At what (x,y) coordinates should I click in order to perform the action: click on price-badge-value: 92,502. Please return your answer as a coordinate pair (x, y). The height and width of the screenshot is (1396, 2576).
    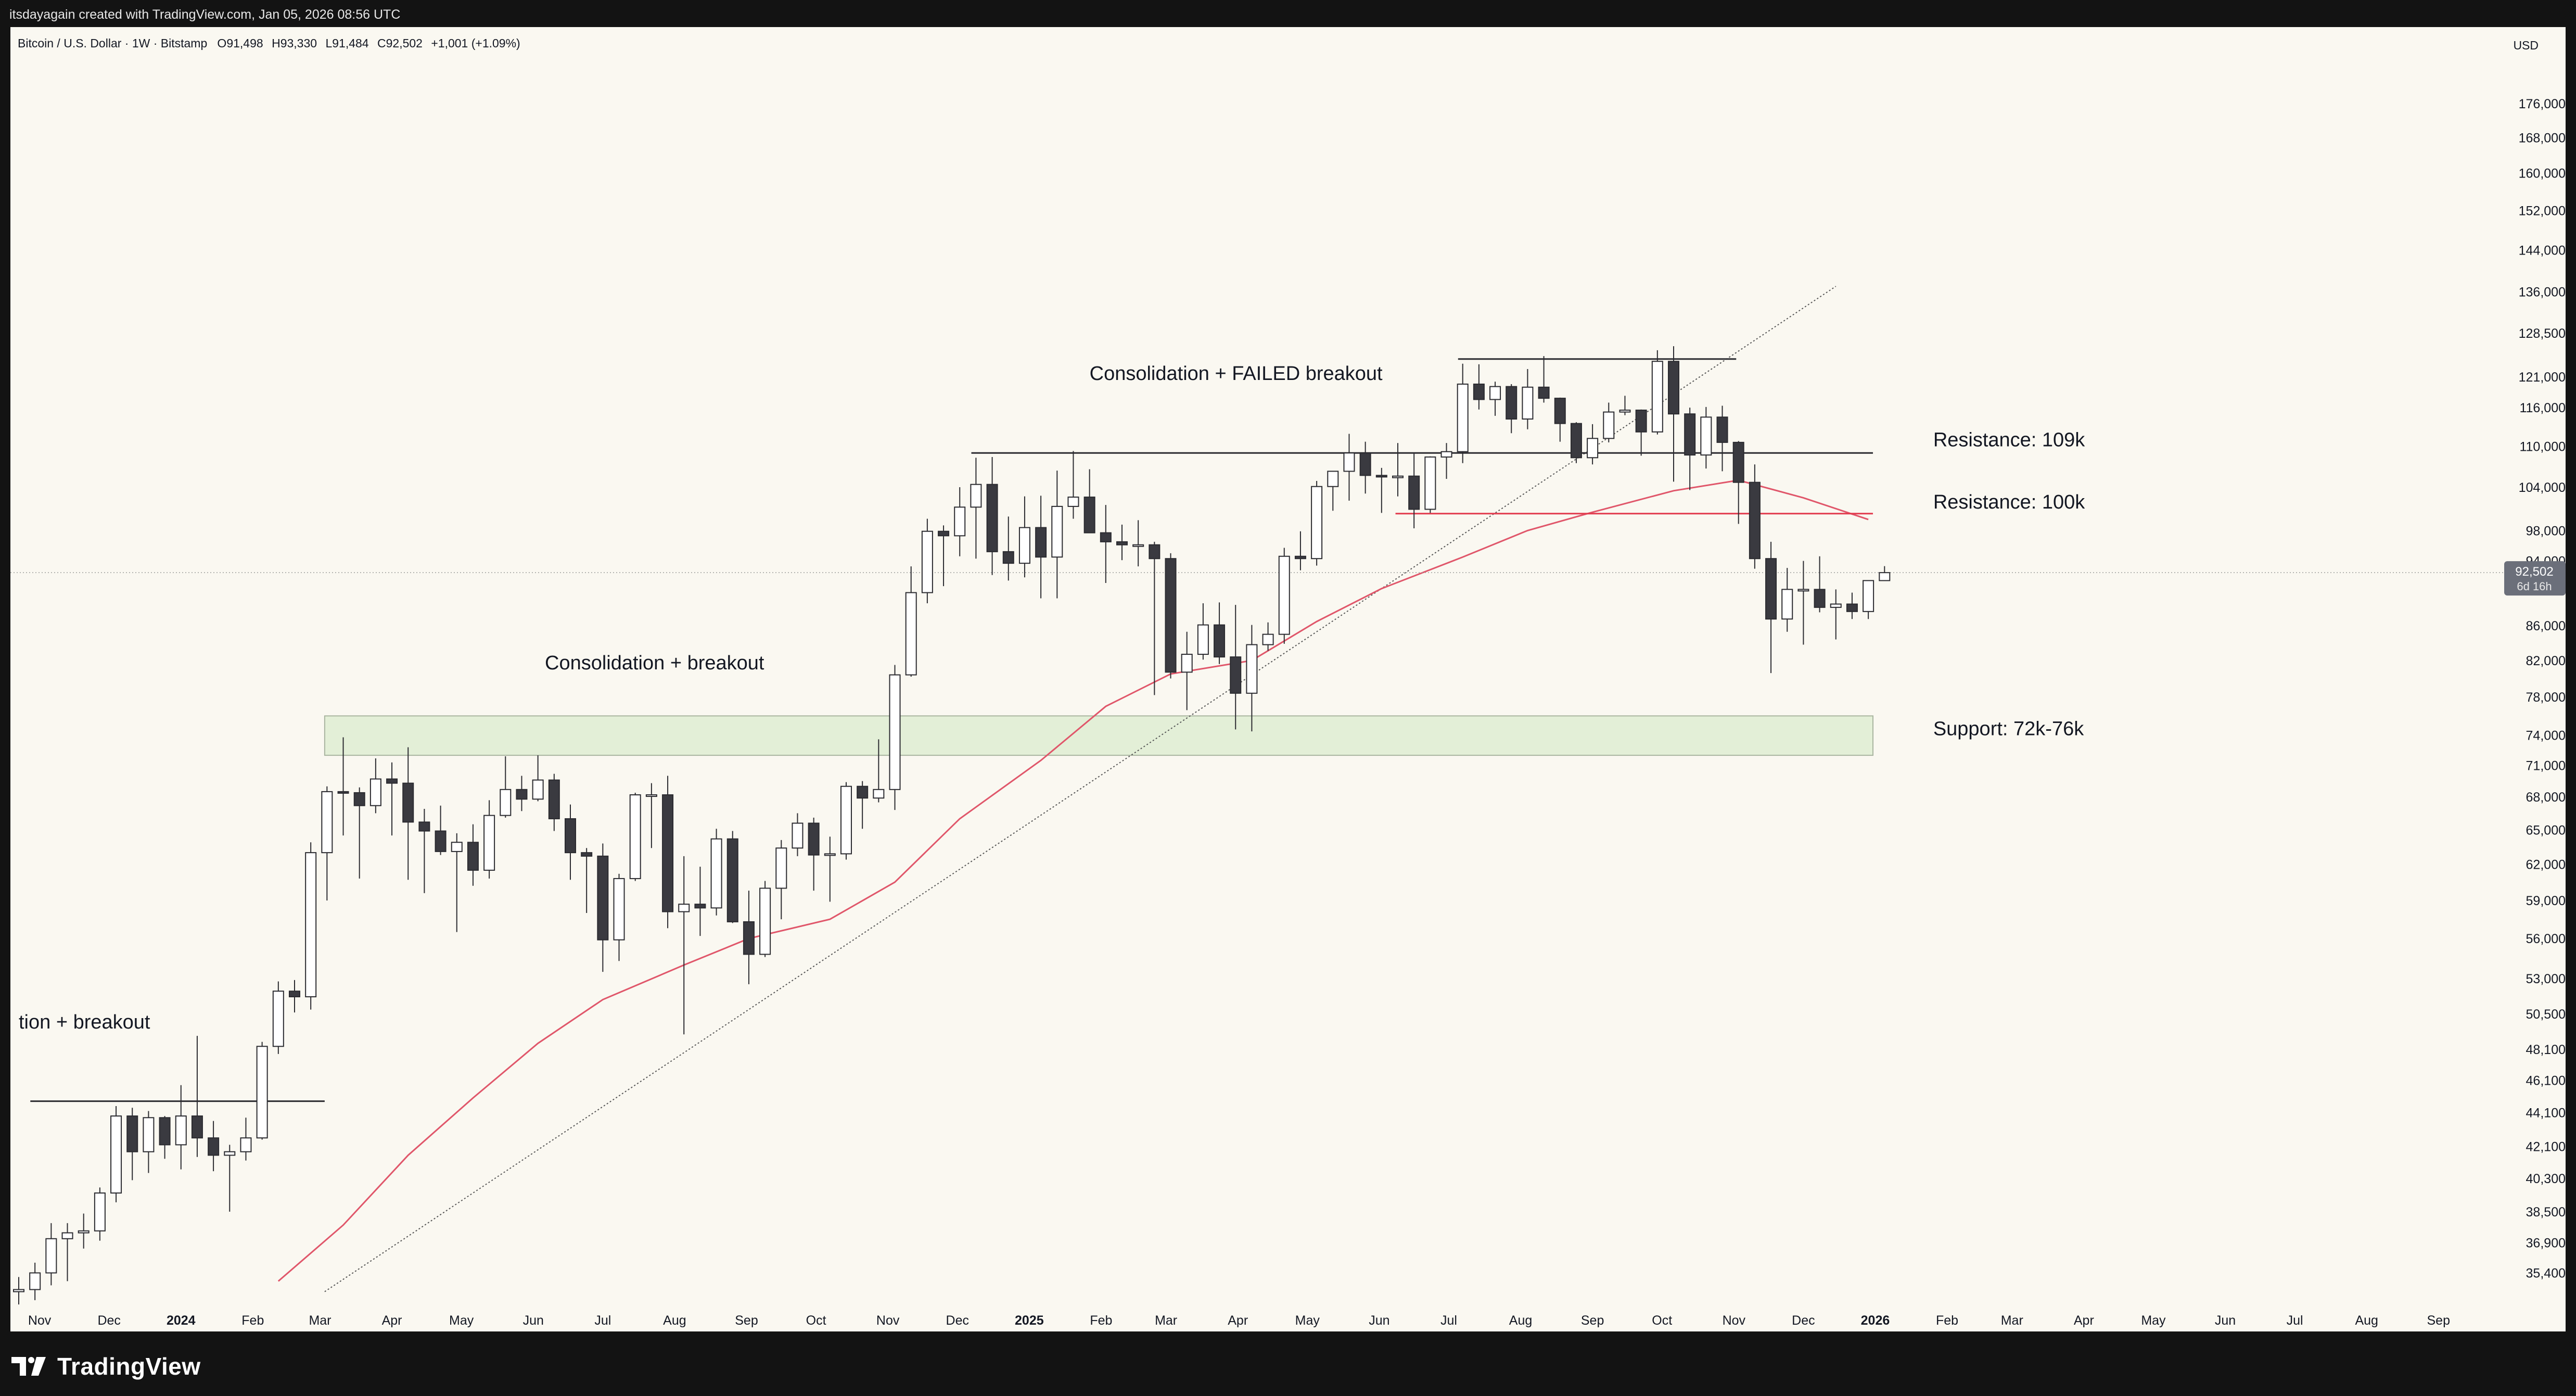
    Looking at the image, I should click on (2534, 572).